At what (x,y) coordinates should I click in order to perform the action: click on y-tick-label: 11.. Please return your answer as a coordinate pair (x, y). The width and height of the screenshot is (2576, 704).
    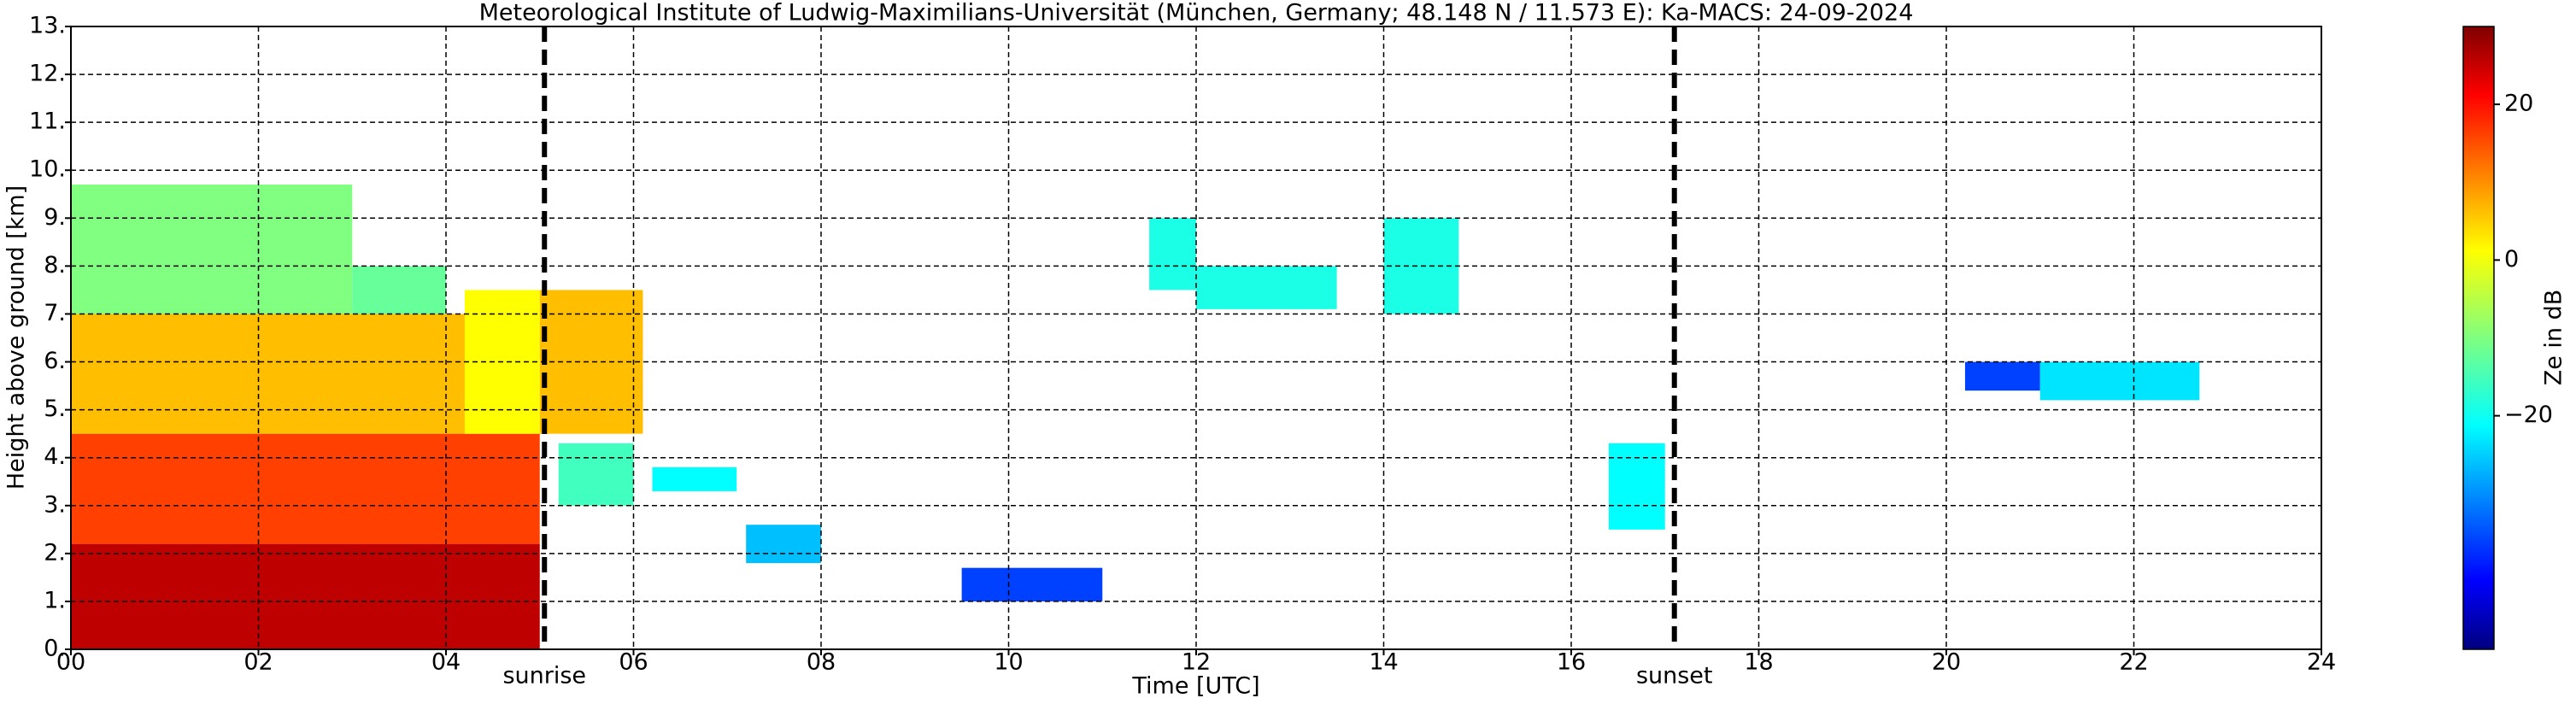
    Looking at the image, I should click on (47, 122).